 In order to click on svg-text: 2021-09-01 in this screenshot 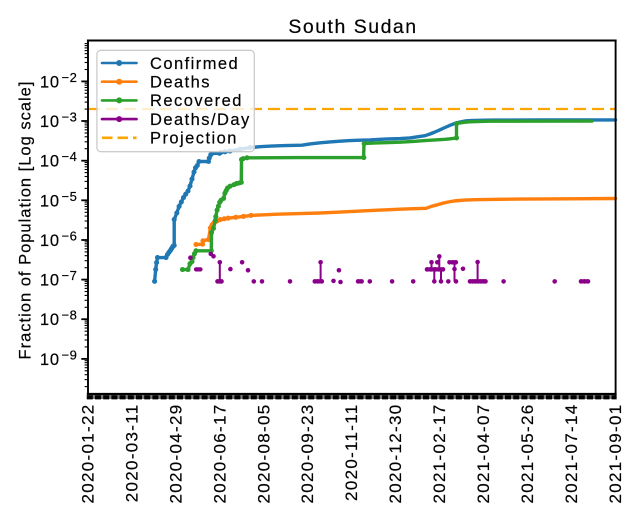, I will do `click(615, 454)`.